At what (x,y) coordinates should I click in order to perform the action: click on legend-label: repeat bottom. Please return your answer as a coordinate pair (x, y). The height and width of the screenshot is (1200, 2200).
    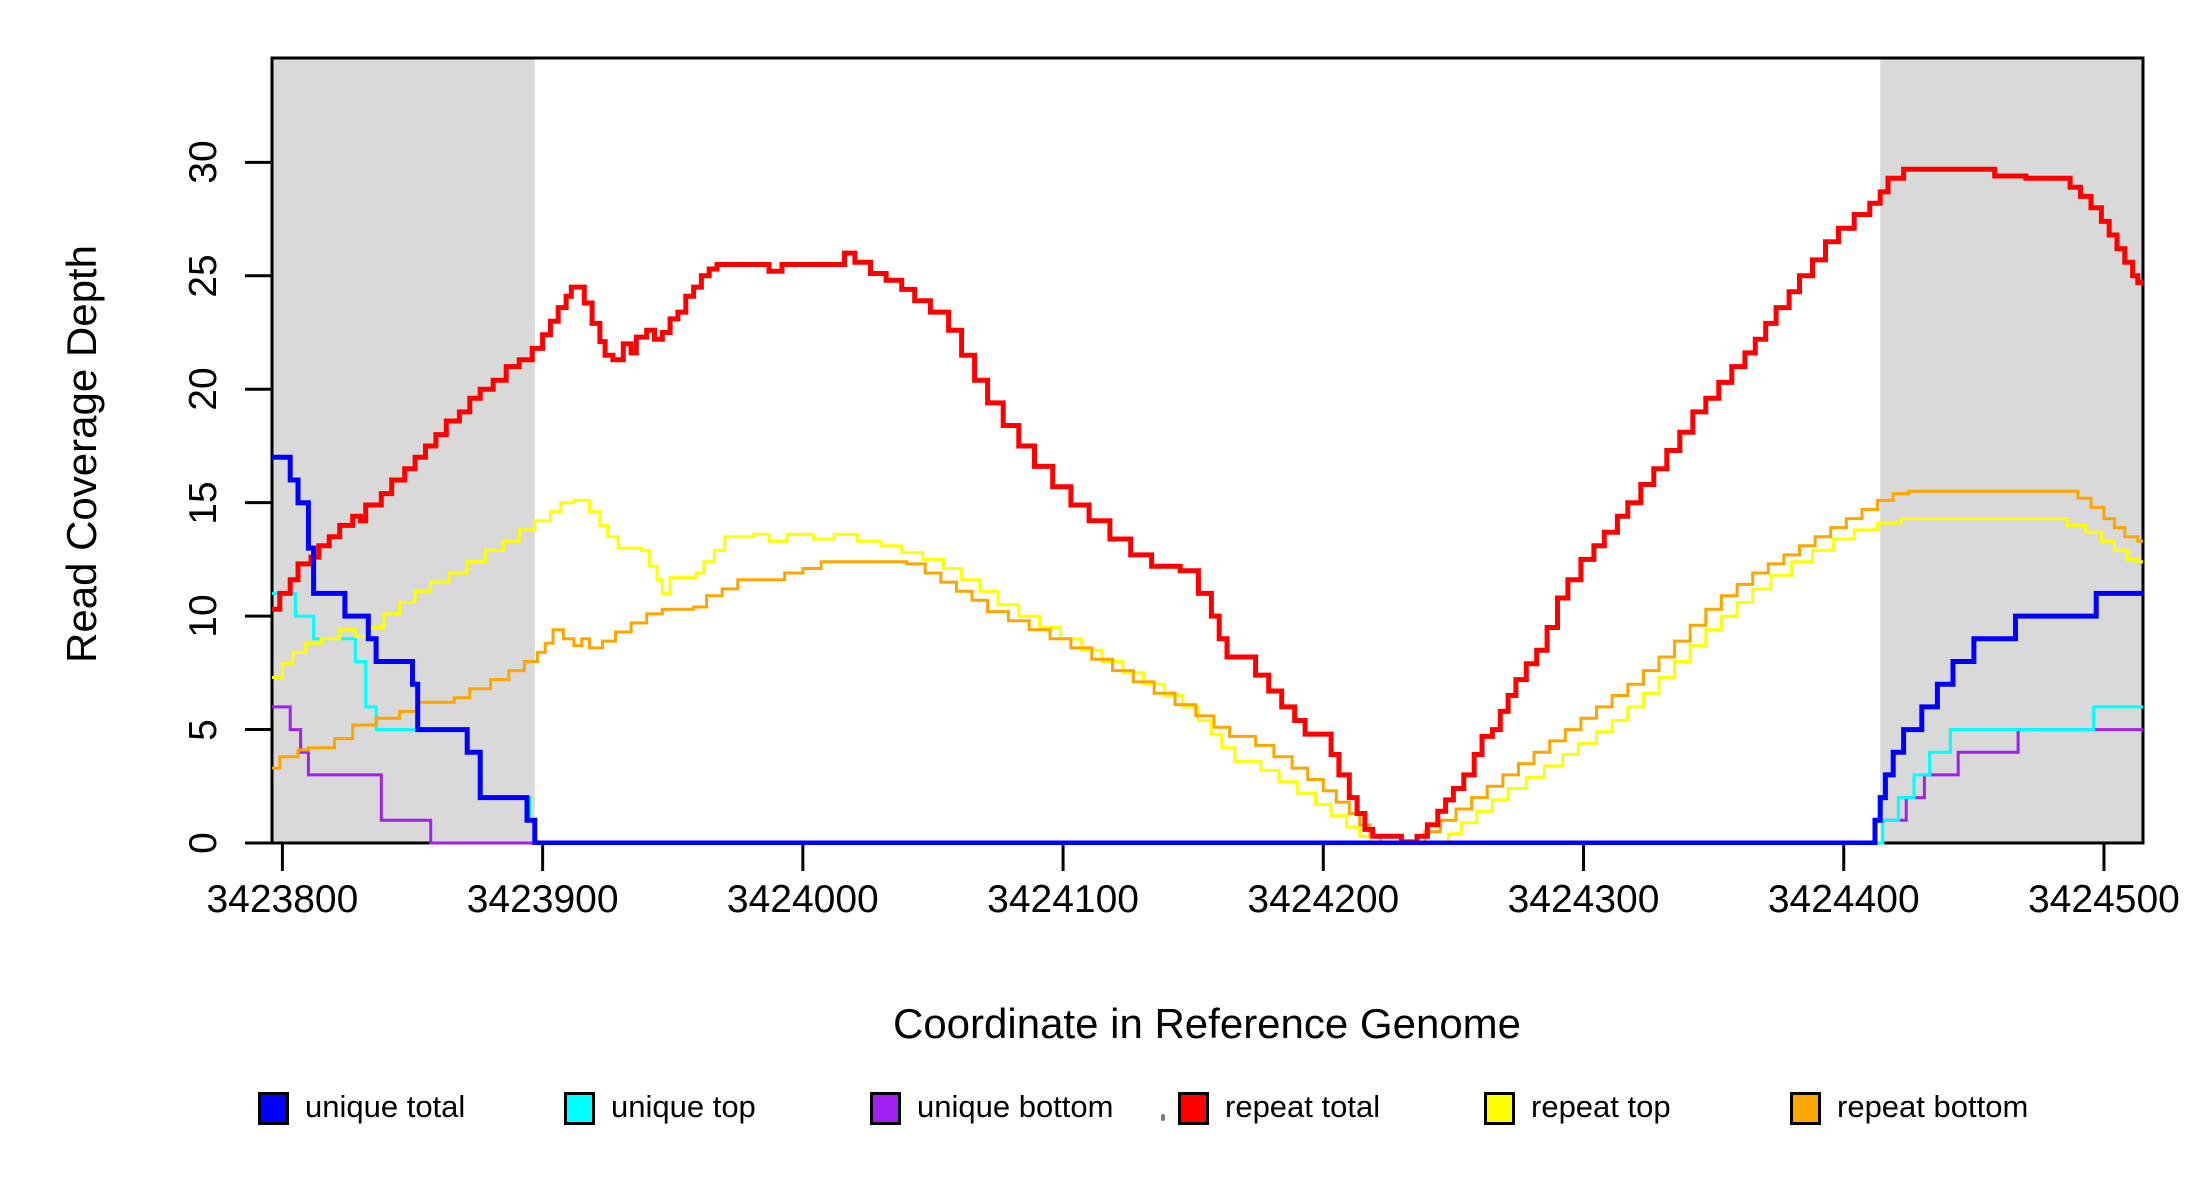
    Looking at the image, I should click on (1933, 1106).